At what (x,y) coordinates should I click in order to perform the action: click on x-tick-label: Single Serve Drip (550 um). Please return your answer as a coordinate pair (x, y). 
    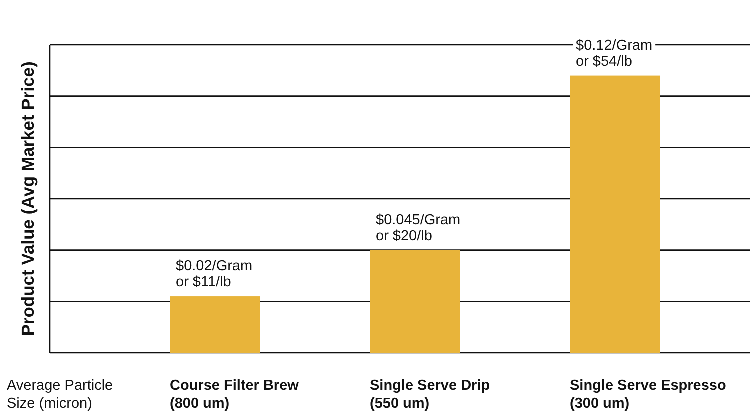
    Looking at the image, I should click on (430, 395).